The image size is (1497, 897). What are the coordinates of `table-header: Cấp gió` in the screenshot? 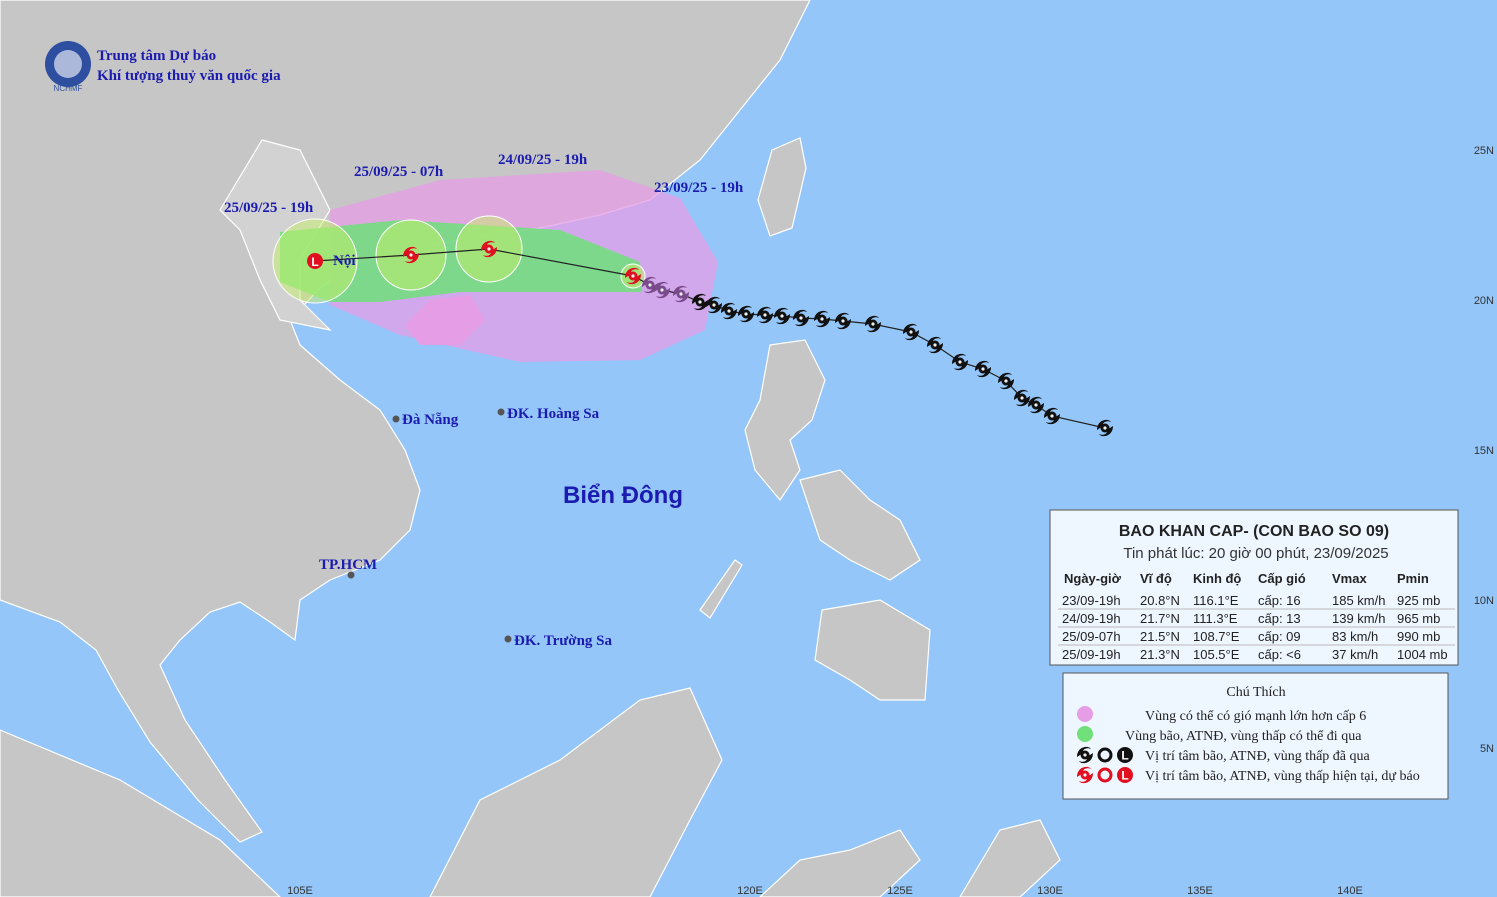 It's located at (1282, 578).